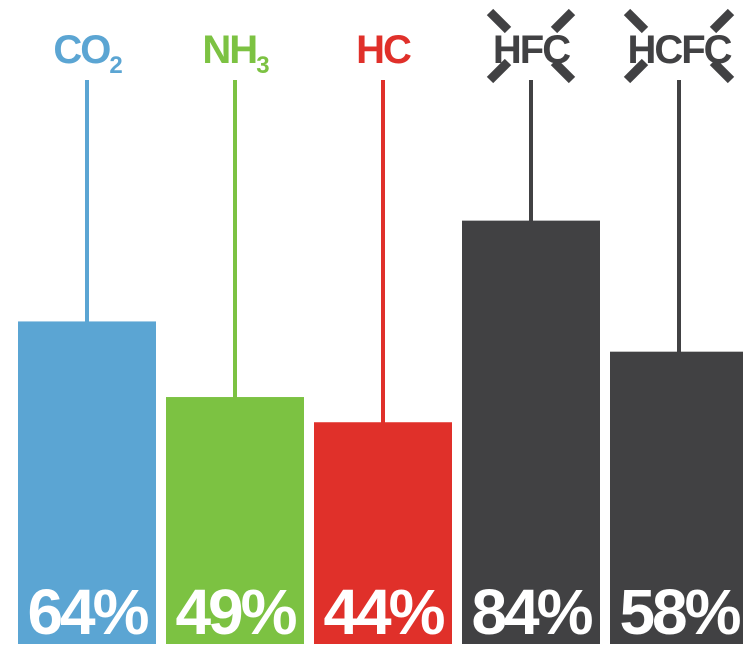  What do you see at coordinates (383, 50) in the screenshot?
I see `category-label: HC` at bounding box center [383, 50].